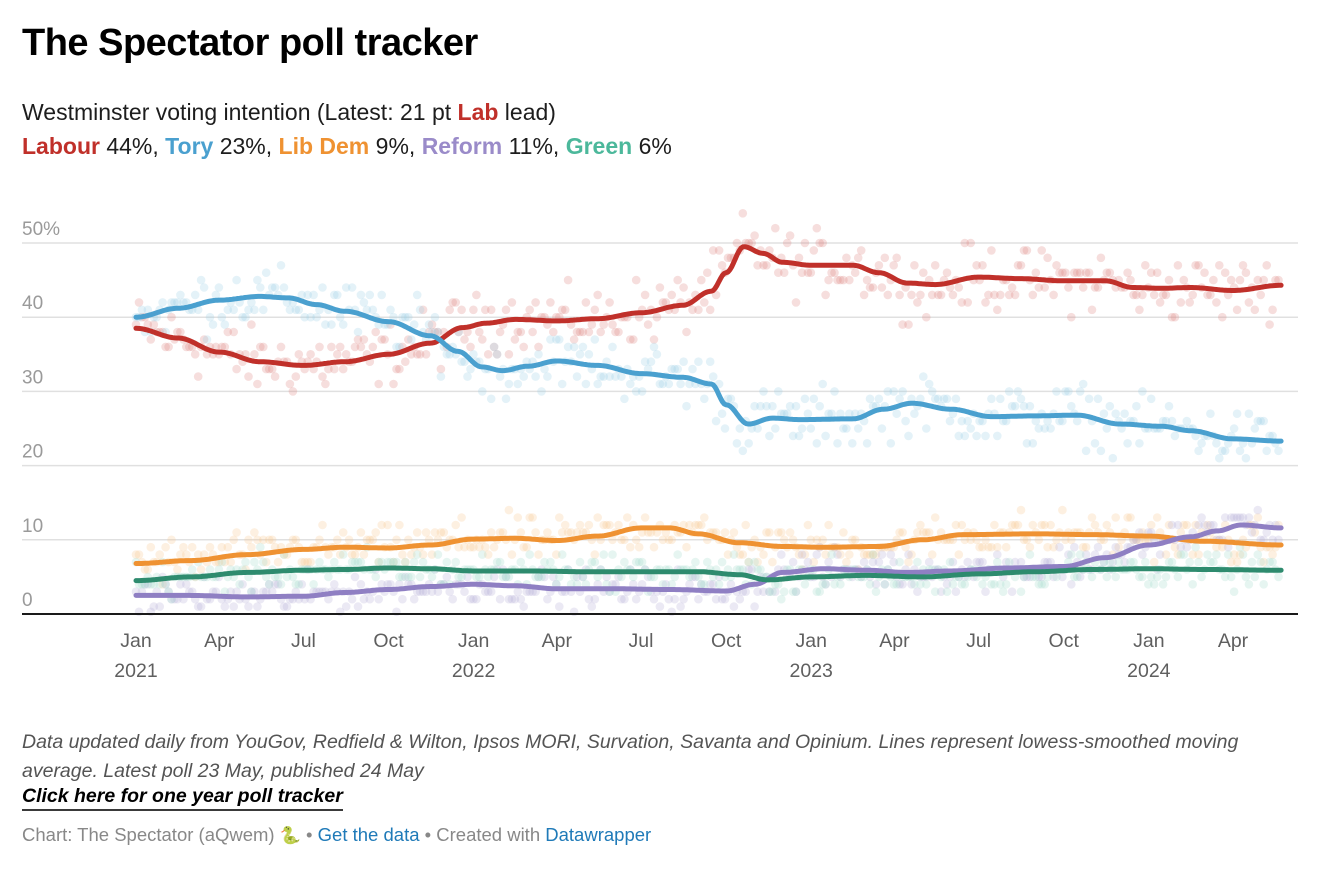  I want to click on x-tick-year: 2024, so click(1149, 671).